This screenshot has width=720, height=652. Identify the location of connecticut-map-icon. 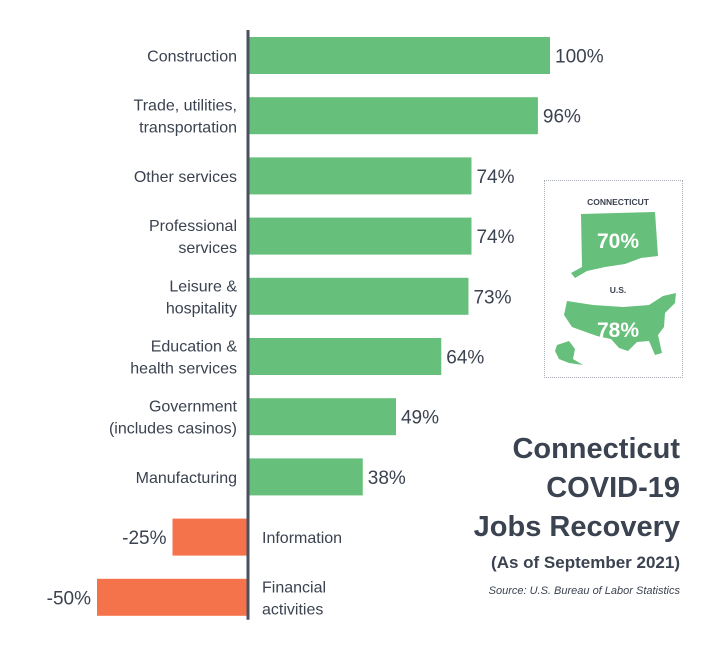
(614, 245).